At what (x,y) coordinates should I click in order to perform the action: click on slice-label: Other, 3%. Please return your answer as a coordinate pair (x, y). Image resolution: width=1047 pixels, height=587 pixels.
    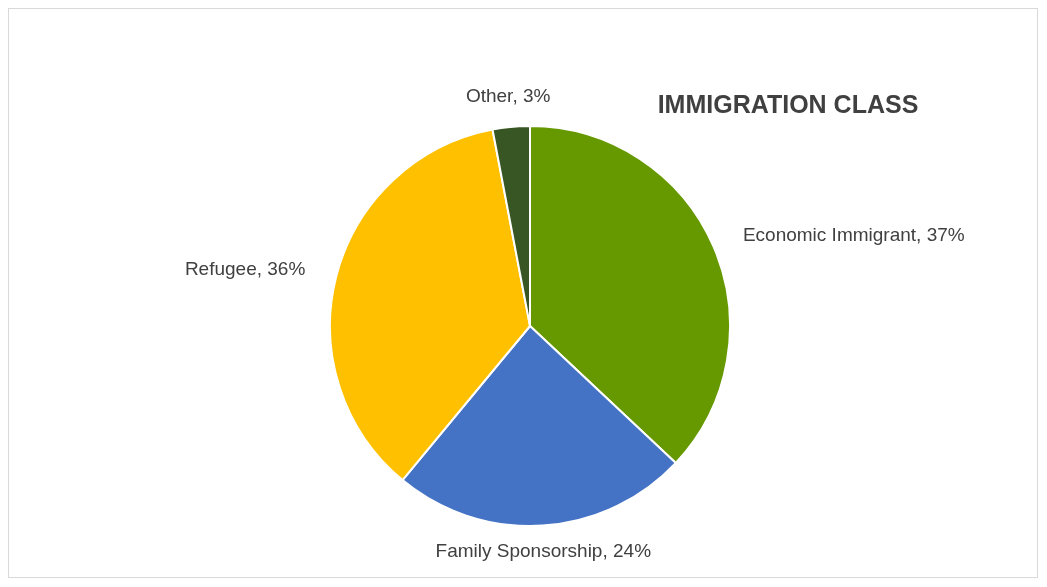
    Looking at the image, I should click on (508, 95).